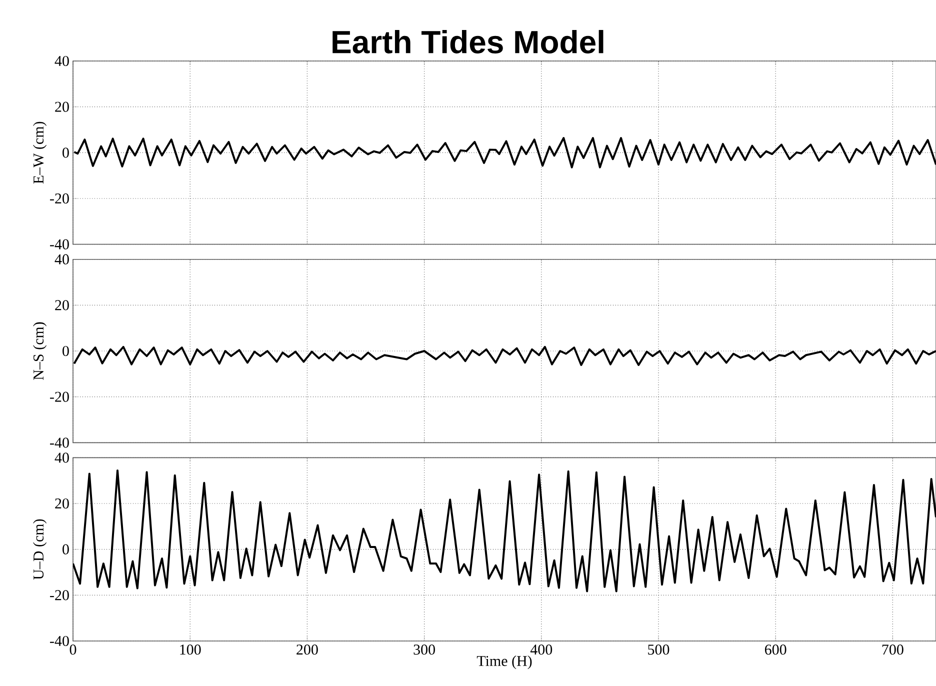  What do you see at coordinates (40, 153) in the screenshot?
I see `y-axis-title: E–W (cm)` at bounding box center [40, 153].